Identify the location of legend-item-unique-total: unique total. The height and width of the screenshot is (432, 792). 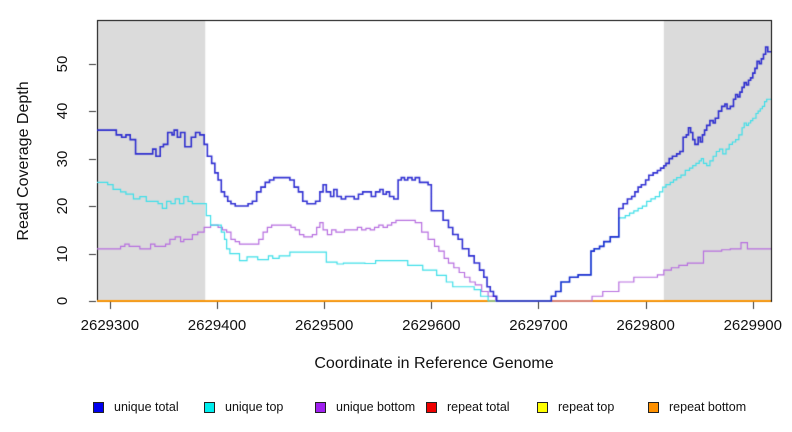
(136, 407).